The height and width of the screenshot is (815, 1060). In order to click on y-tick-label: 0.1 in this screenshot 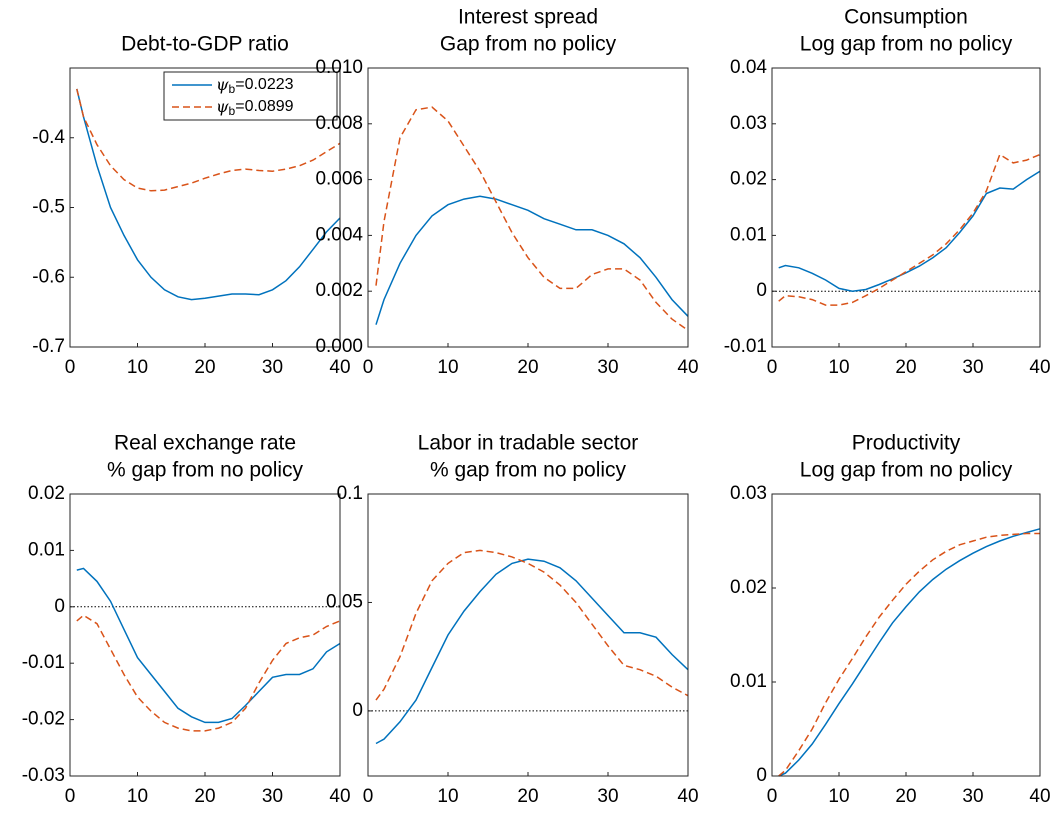, I will do `click(350, 493)`.